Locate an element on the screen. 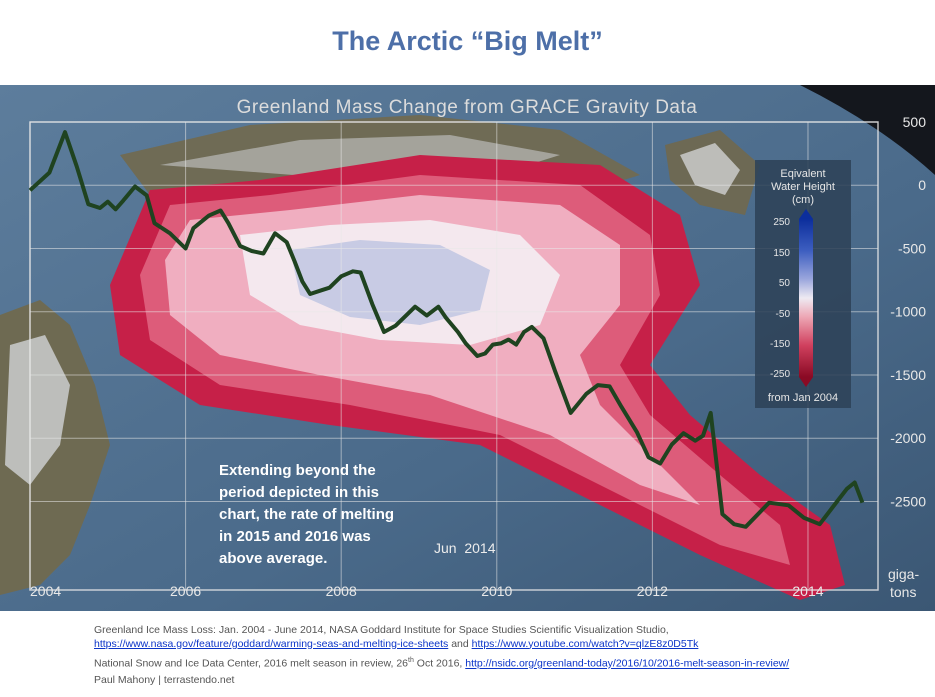 Image resolution: width=935 pixels, height=697 pixels. y-tick-label-2: -500 is located at coordinates (912, 248).